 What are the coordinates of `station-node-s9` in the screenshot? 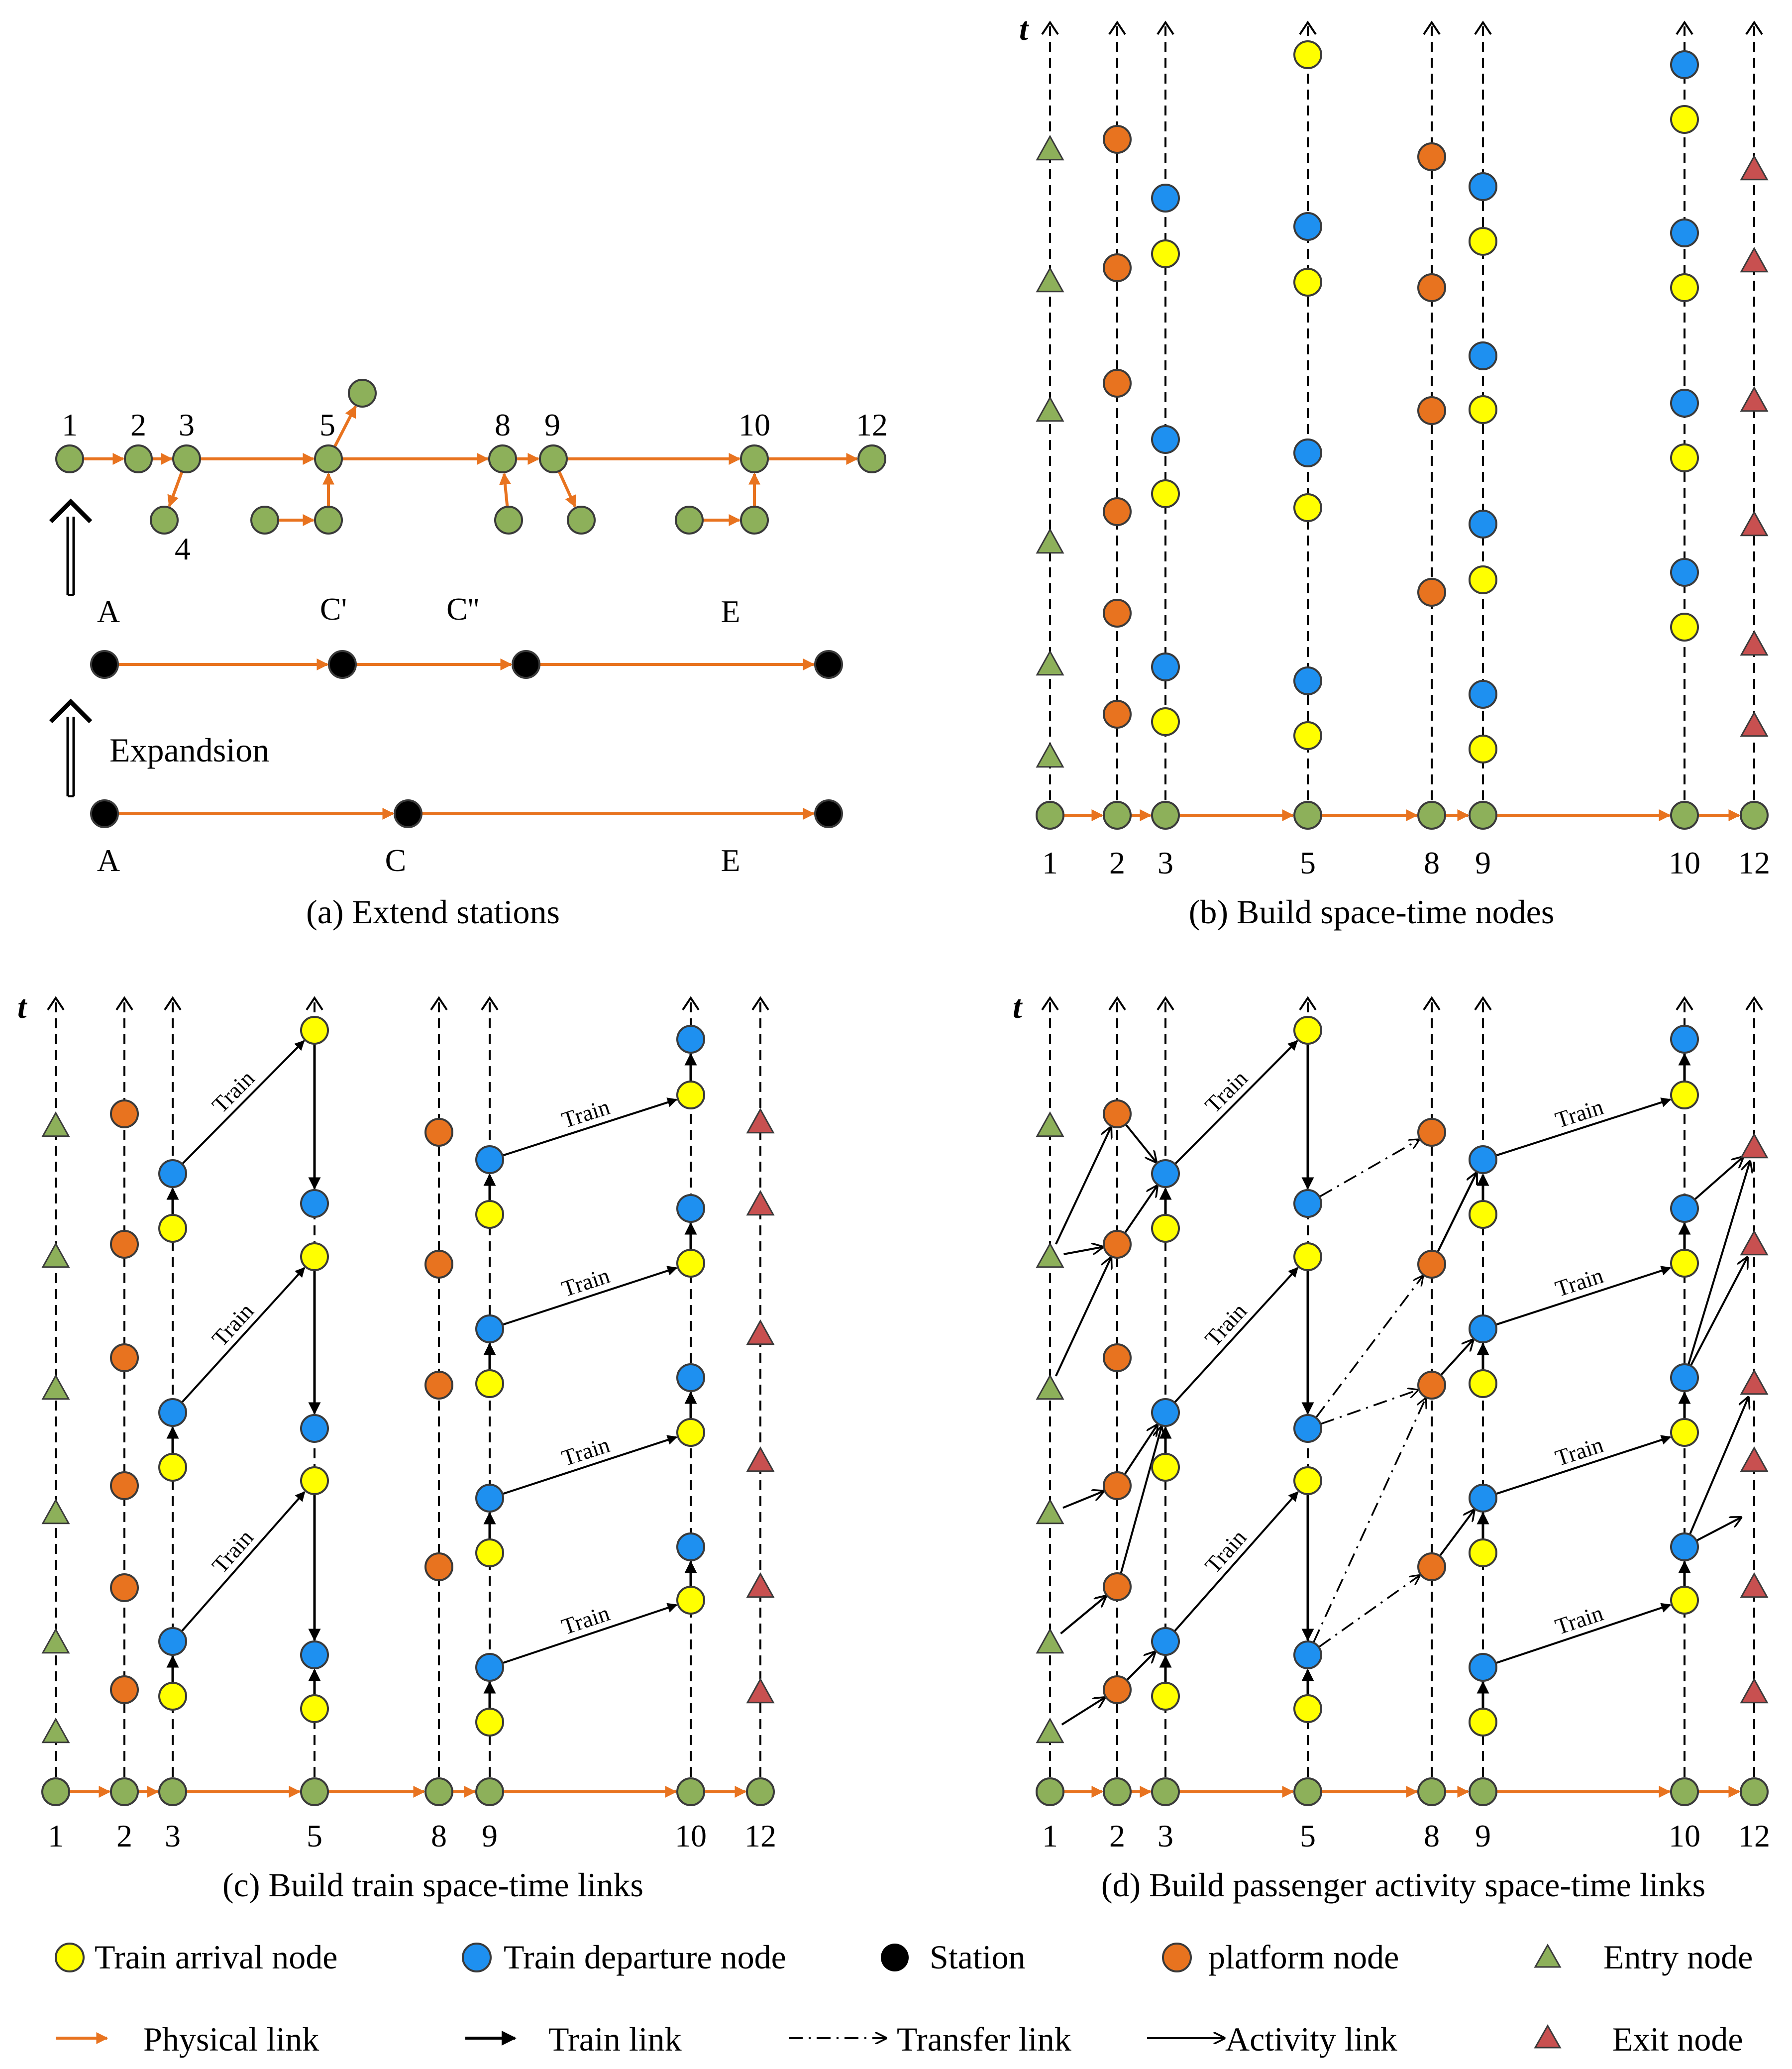 It's located at (1483, 1791).